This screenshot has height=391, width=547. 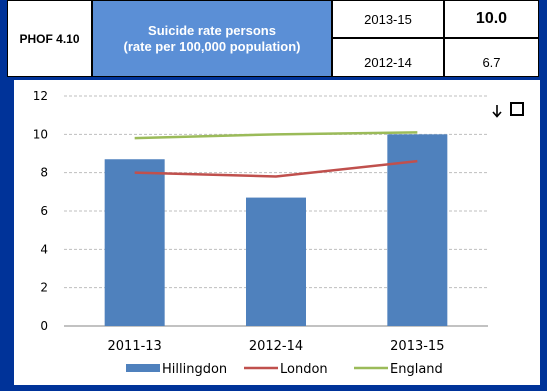 I want to click on y-tick-label: 6, so click(x=44, y=211).